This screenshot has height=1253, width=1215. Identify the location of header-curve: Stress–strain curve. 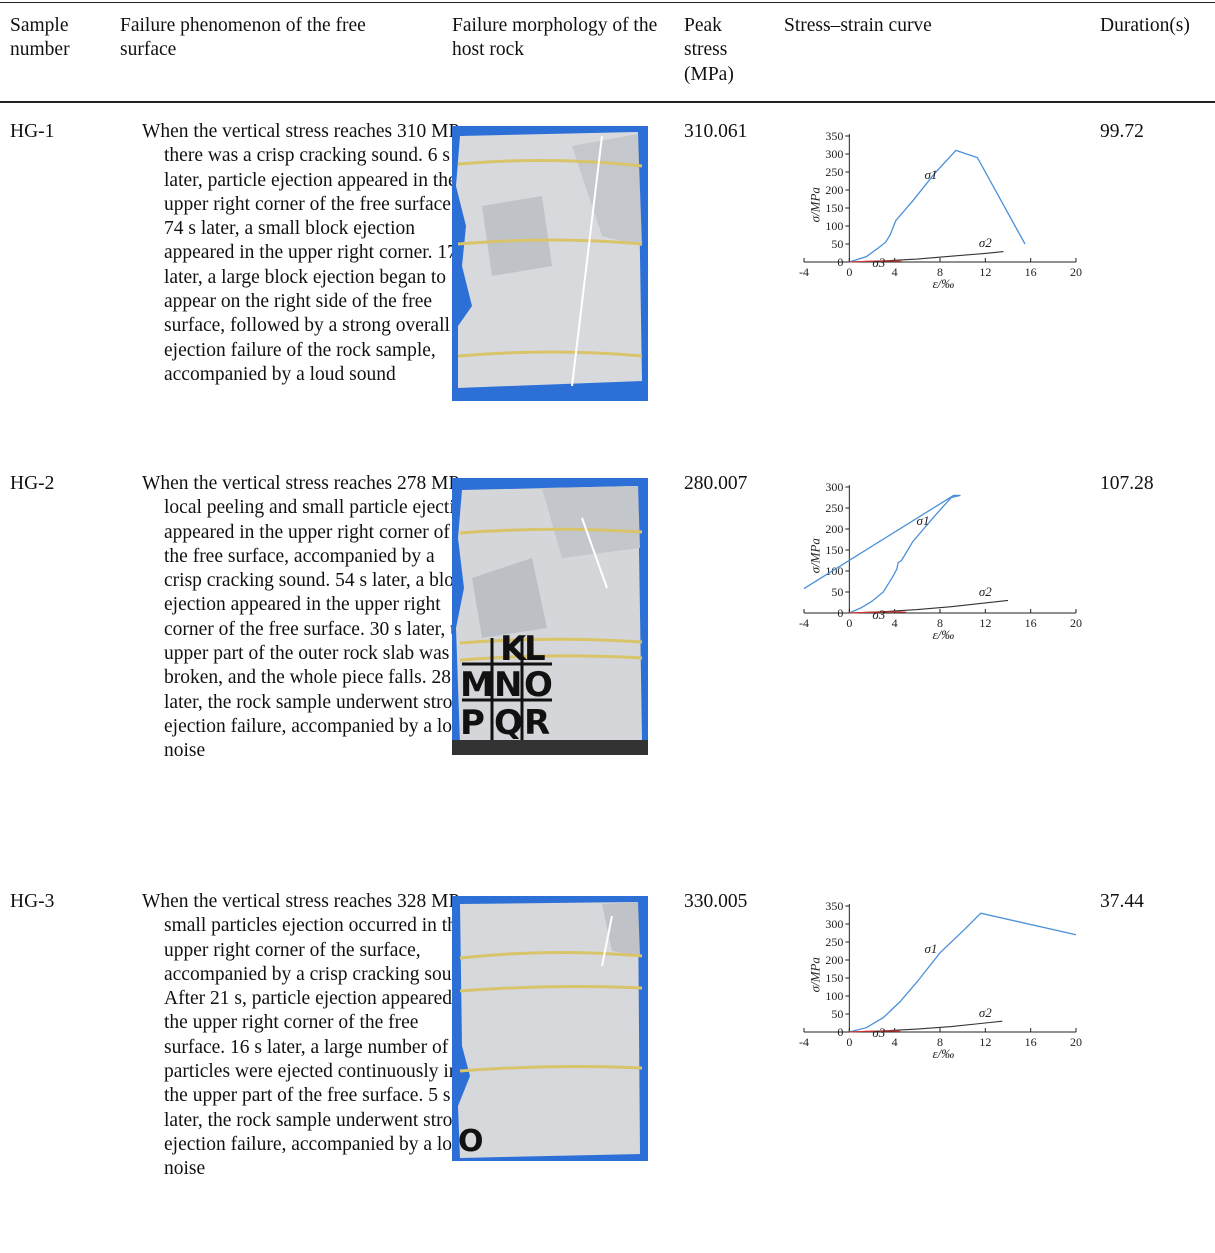
(858, 25).